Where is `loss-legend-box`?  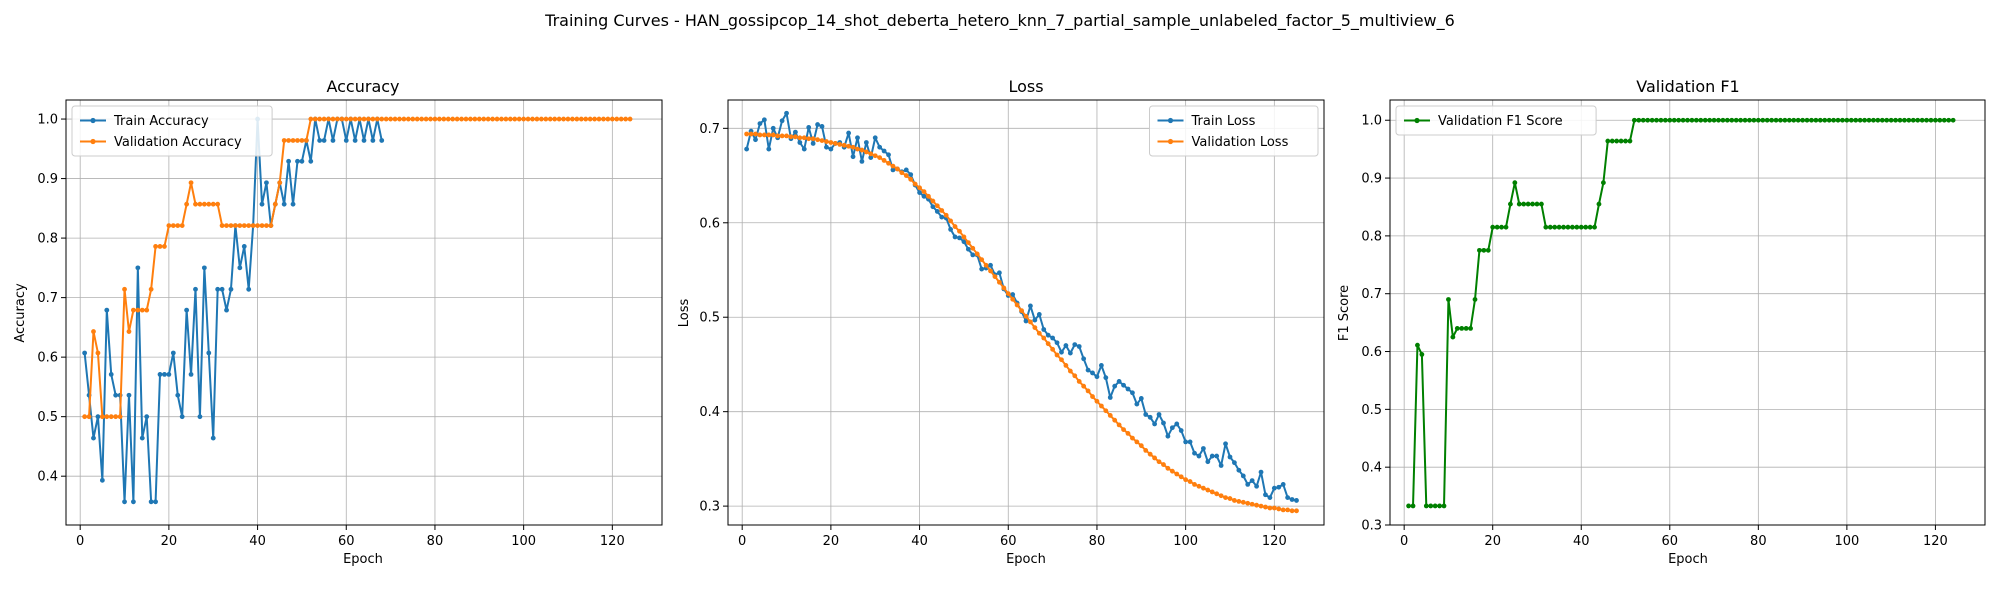 loss-legend-box is located at coordinates (1234, 131).